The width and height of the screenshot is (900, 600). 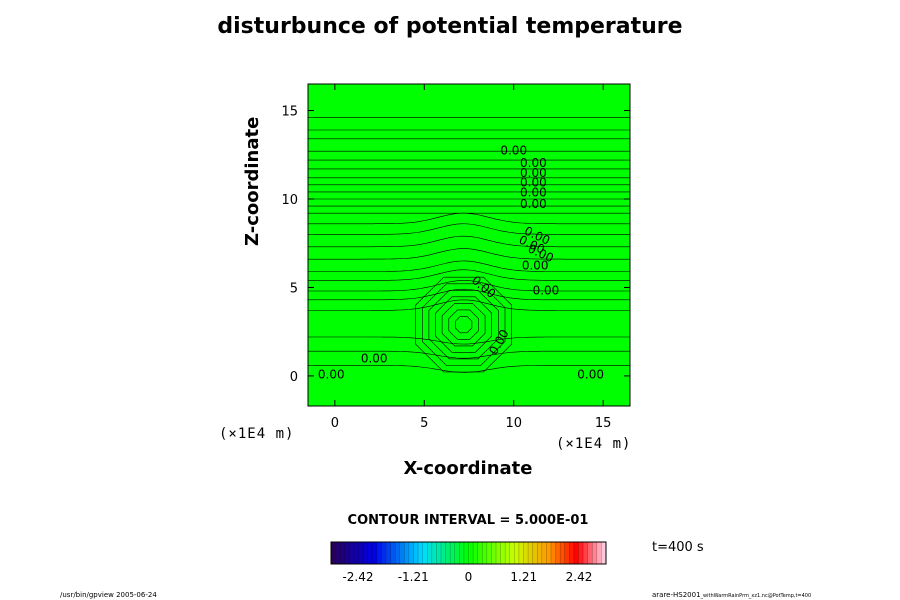 I want to click on x-tick-label: 10, so click(x=513, y=423).